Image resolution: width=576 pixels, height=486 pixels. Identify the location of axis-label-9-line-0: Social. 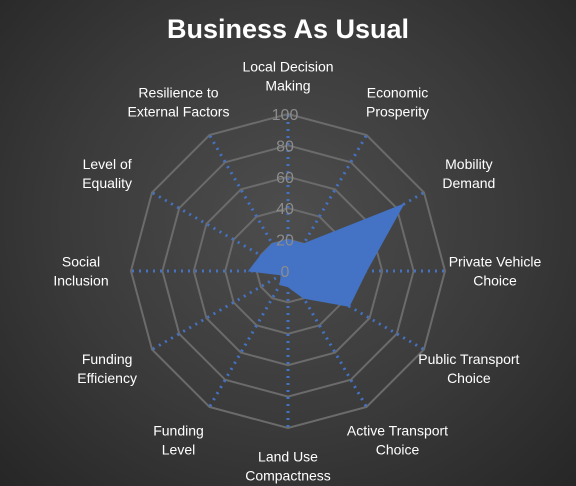
(81, 262).